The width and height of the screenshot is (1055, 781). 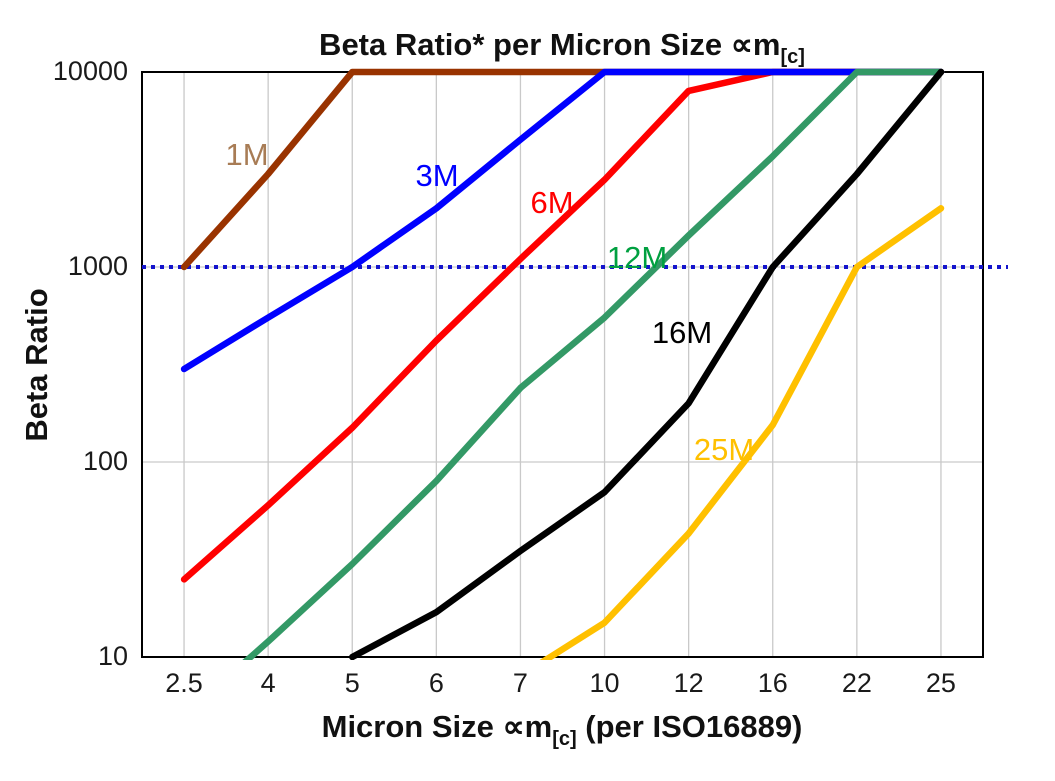 I want to click on x-axis-title-suffix: (per ISO16889), so click(x=689, y=726).